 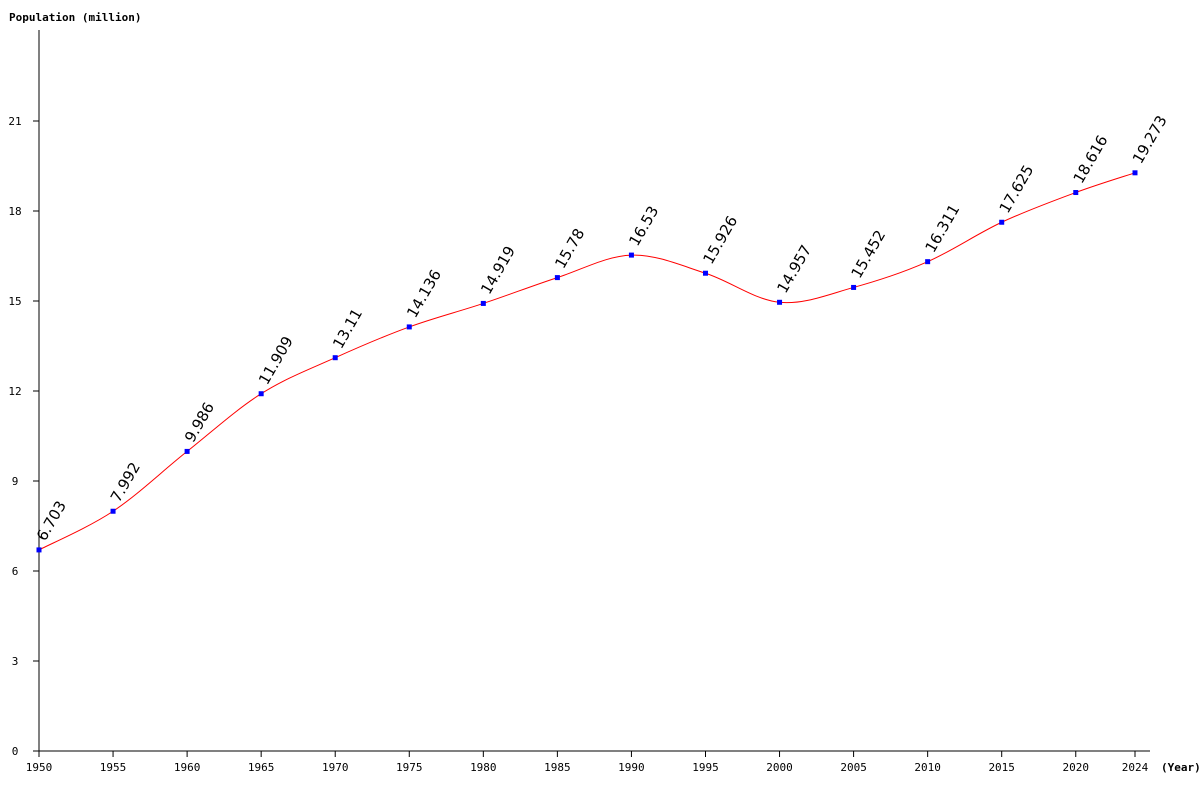 I want to click on x-tick-label: 2000, so click(x=779, y=767).